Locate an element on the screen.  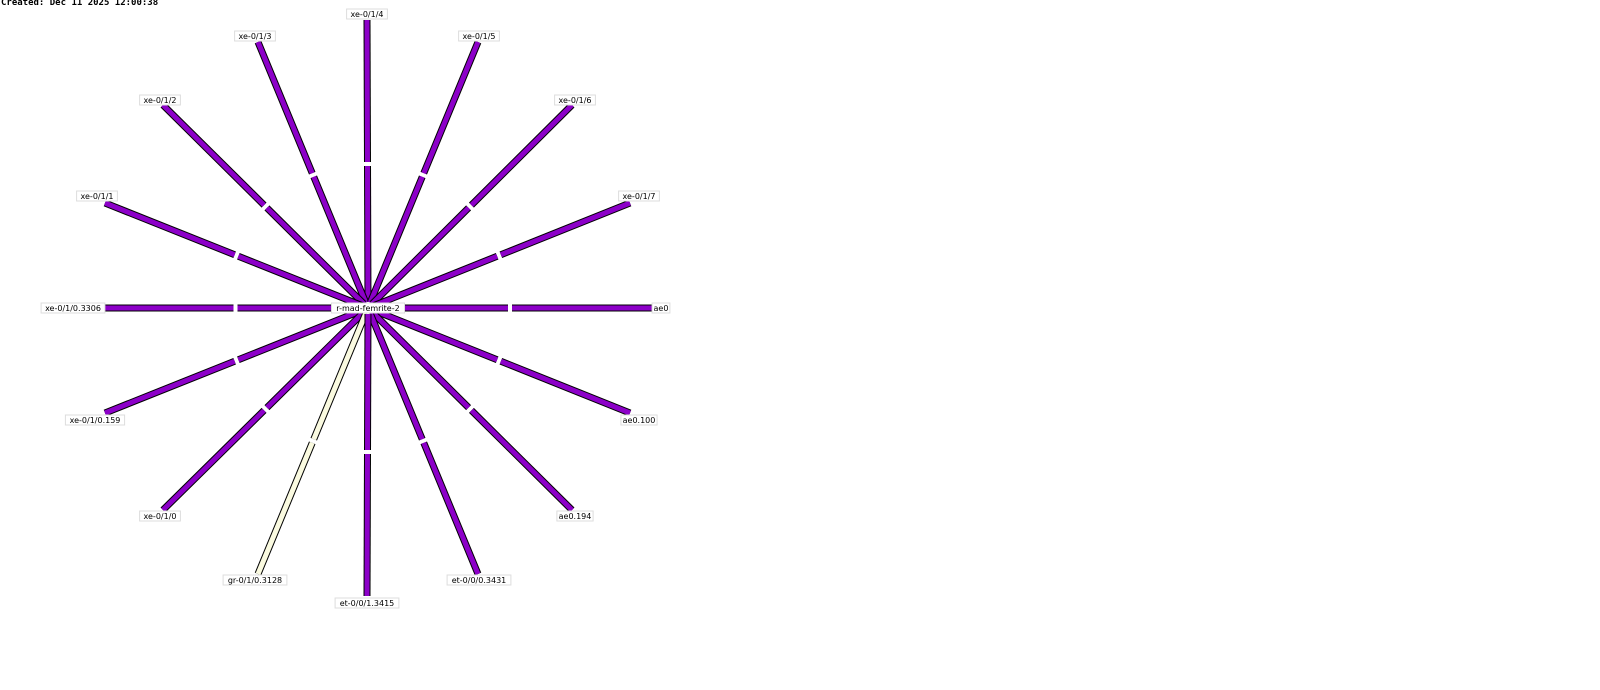
link-label-text: xe-0/1/7 is located at coordinates (639, 196).